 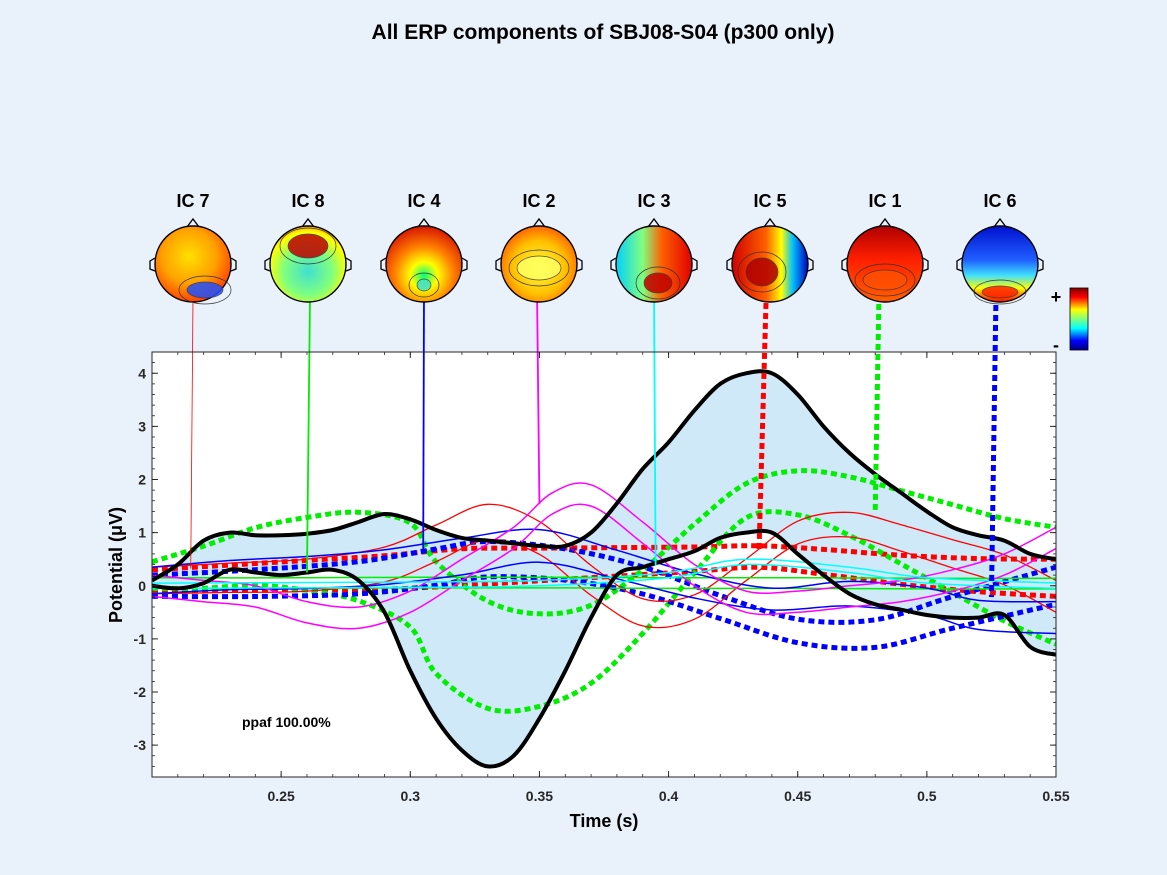 What do you see at coordinates (1056, 345) in the screenshot?
I see `colorbar-minus-label: -` at bounding box center [1056, 345].